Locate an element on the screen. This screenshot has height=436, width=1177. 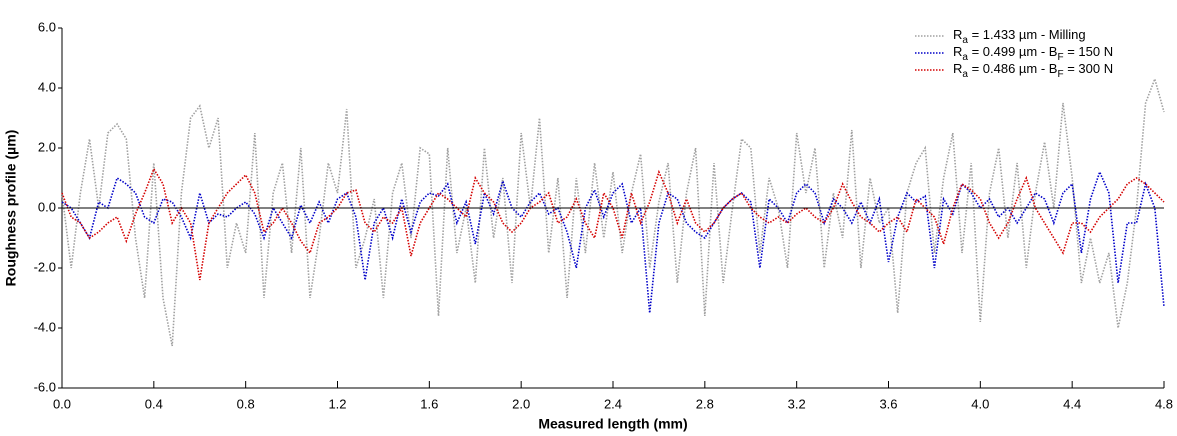
x-tick-label: 4.4 is located at coordinates (1072, 403).